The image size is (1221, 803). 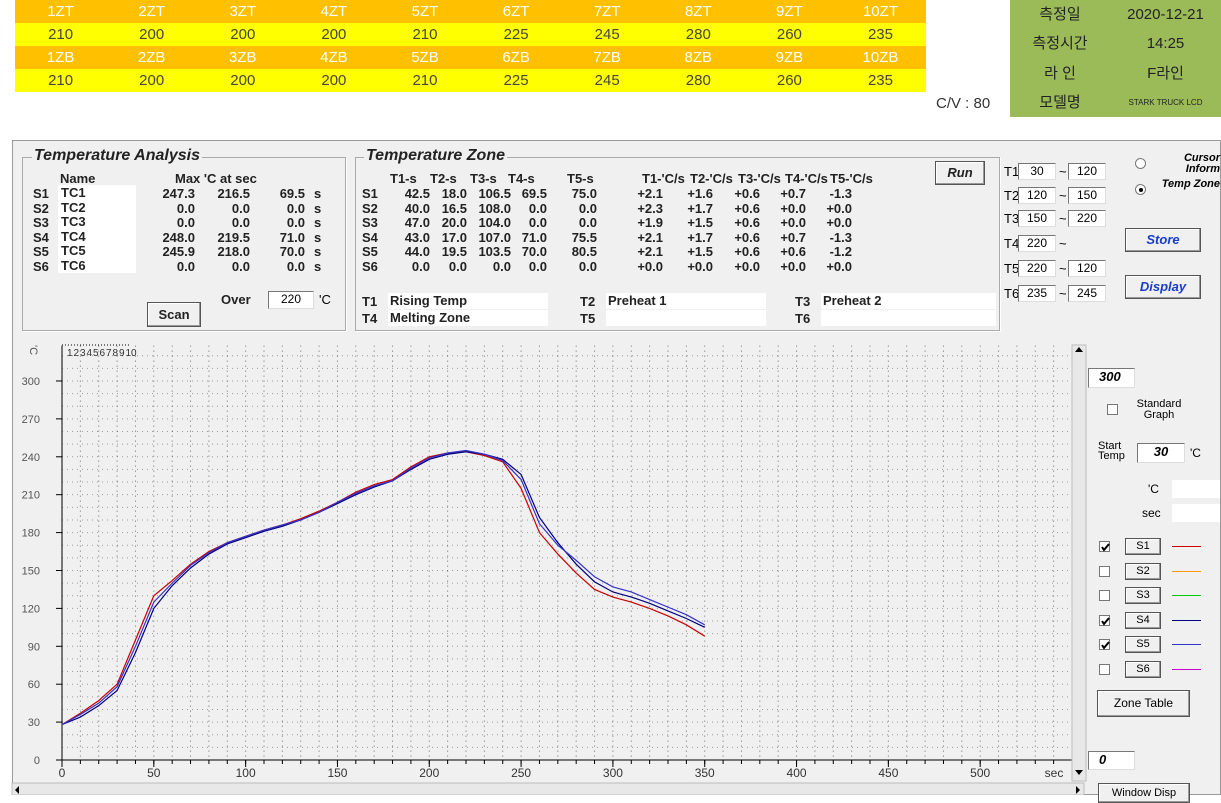 I want to click on start-temp-label: Start Temp, so click(x=1111, y=451).